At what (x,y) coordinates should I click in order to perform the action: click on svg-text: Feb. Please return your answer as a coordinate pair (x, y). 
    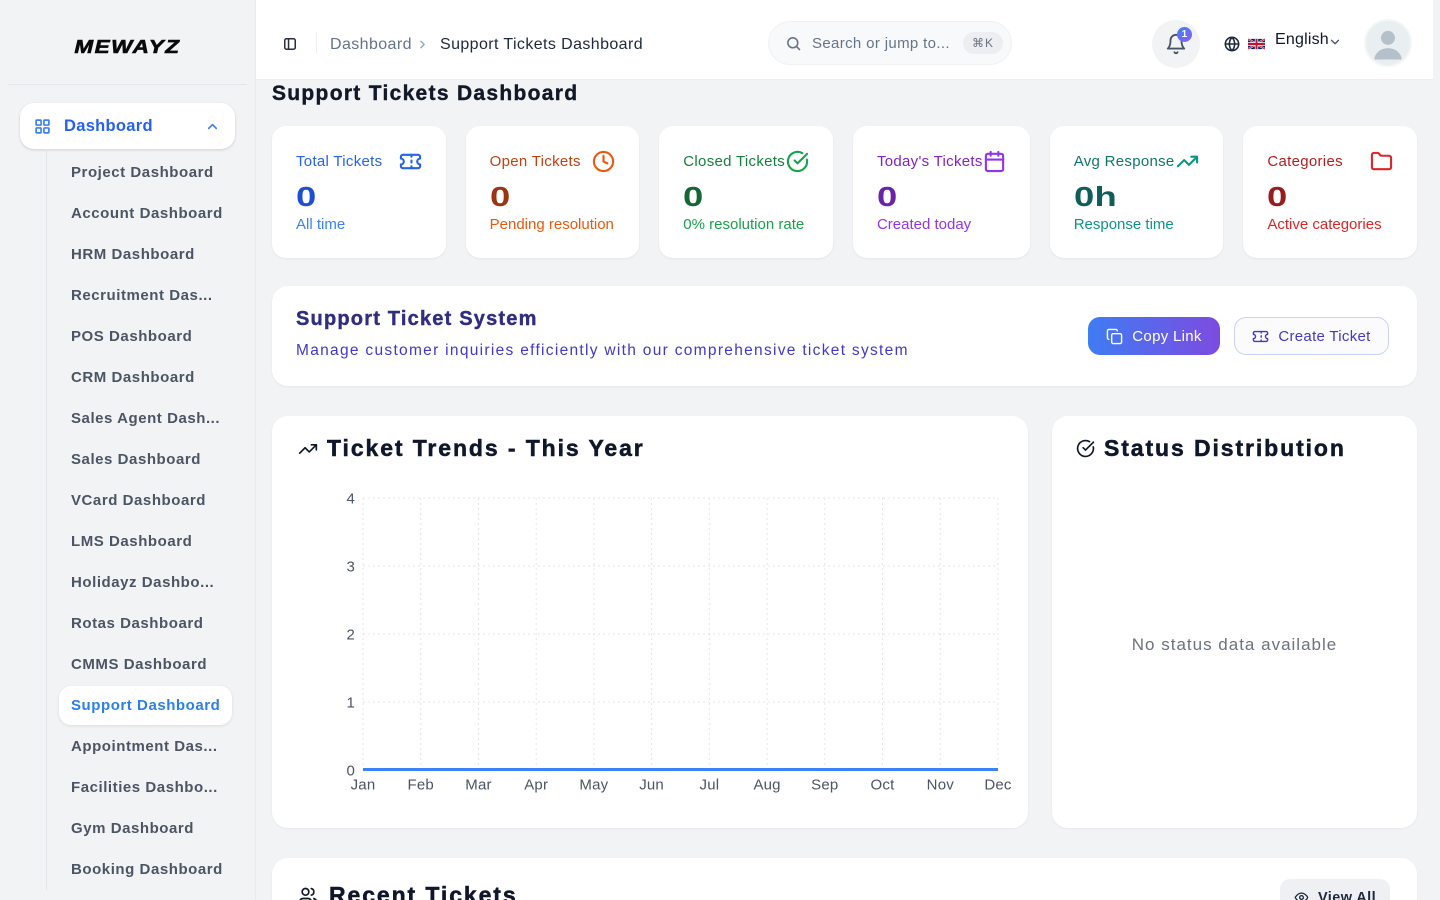
    Looking at the image, I should click on (420, 785).